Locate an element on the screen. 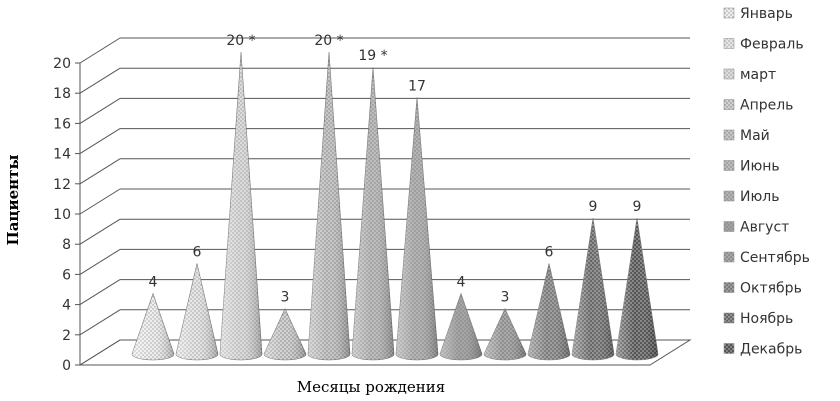 The image size is (840, 401). legend-item: Сентябрь is located at coordinates (766, 258).